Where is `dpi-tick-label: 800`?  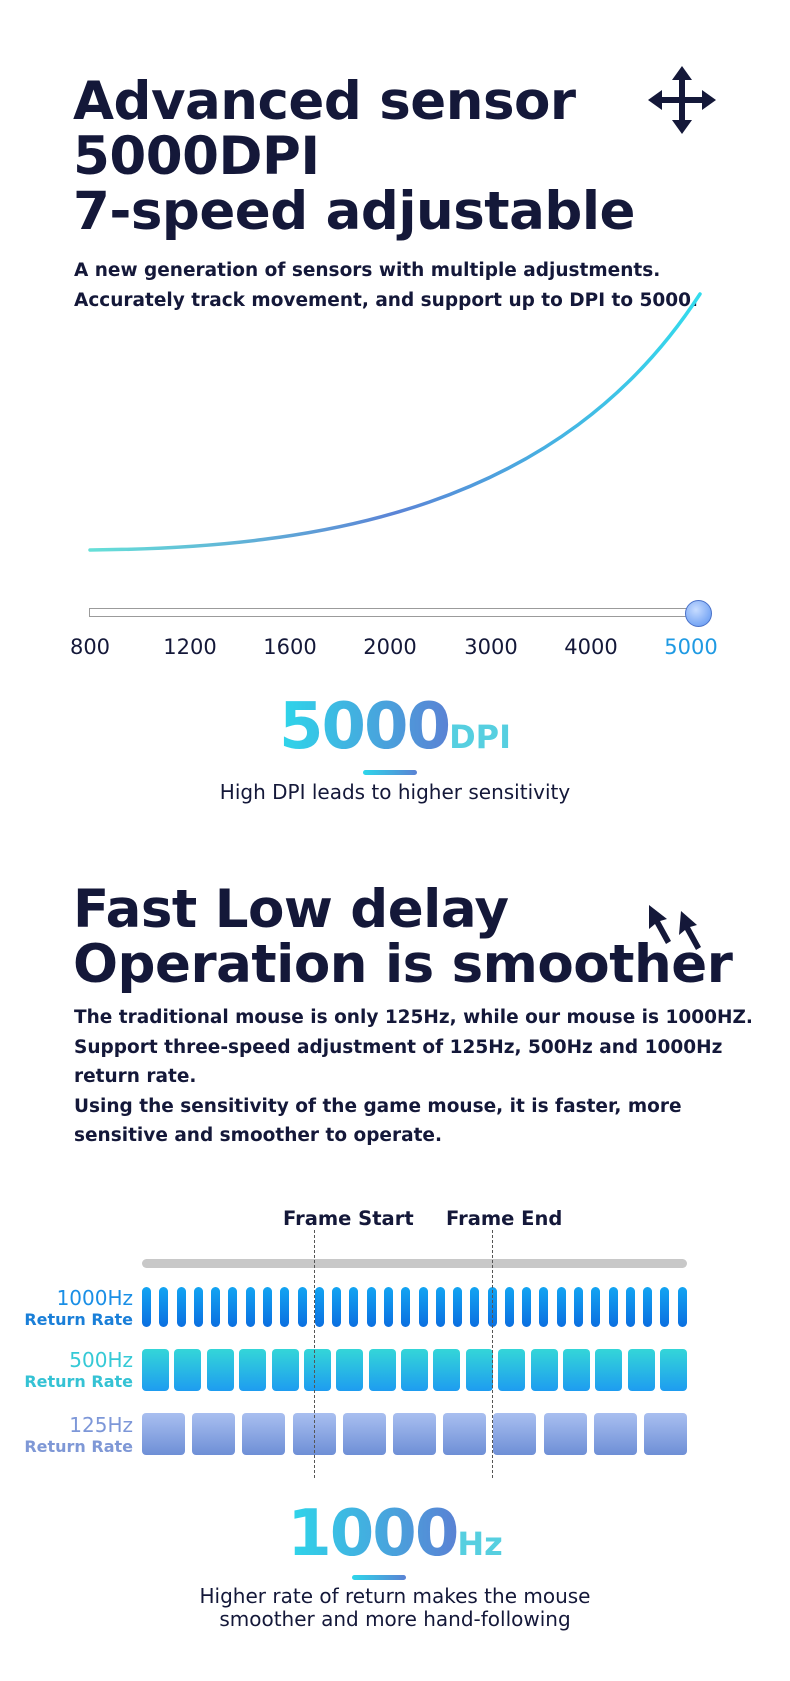
dpi-tick-label: 800 is located at coordinates (90, 647).